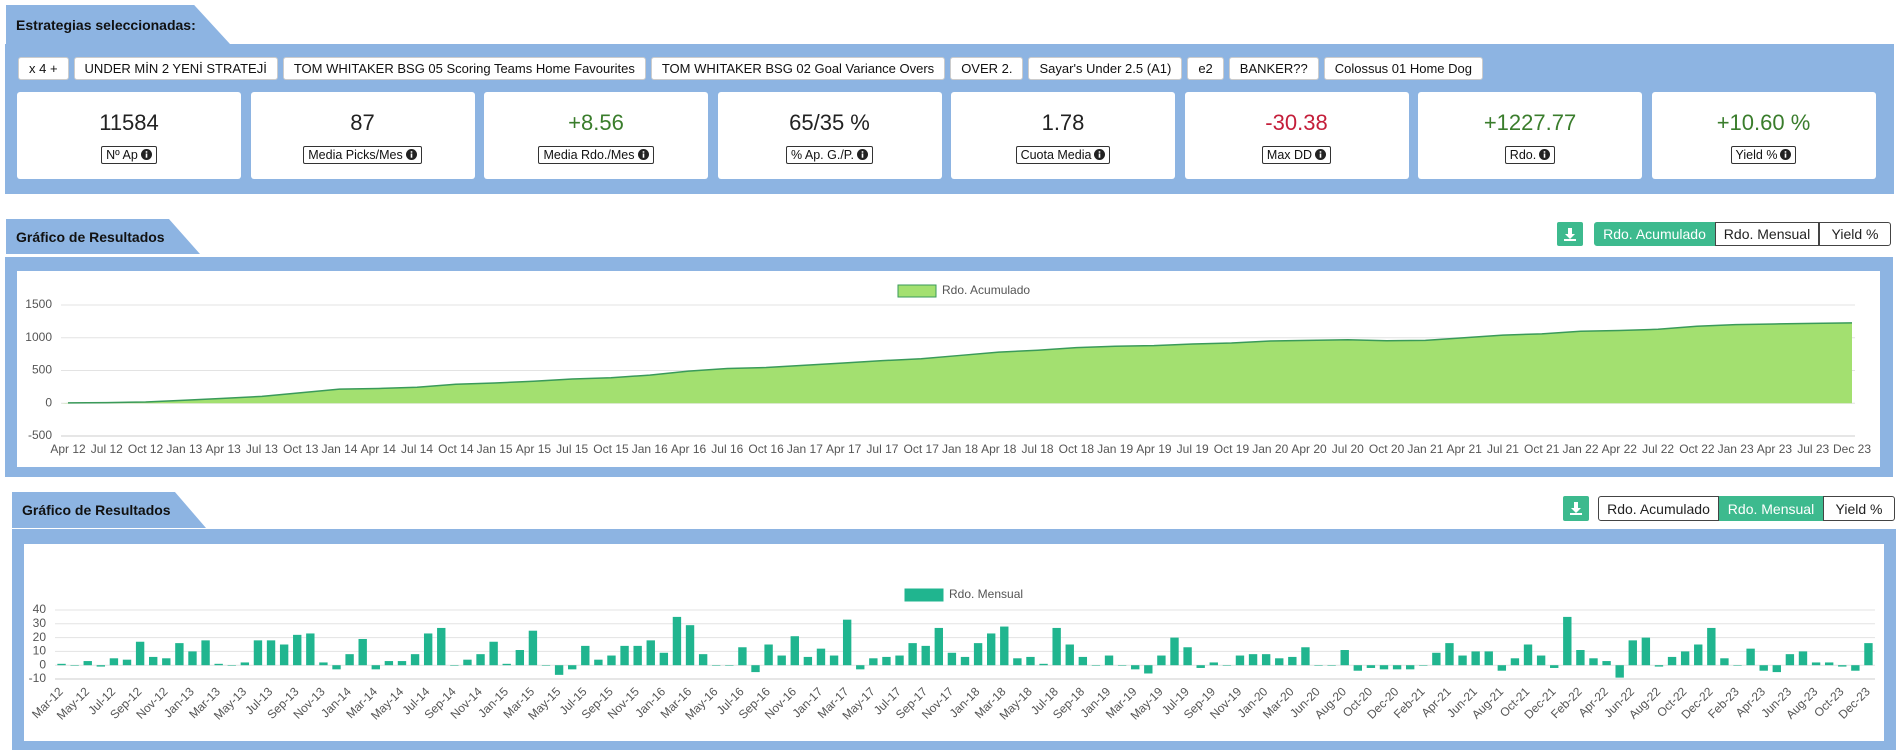  I want to click on strategy-tag: UNDER MİN 2 YENİ STRATEJİ, so click(175, 68).